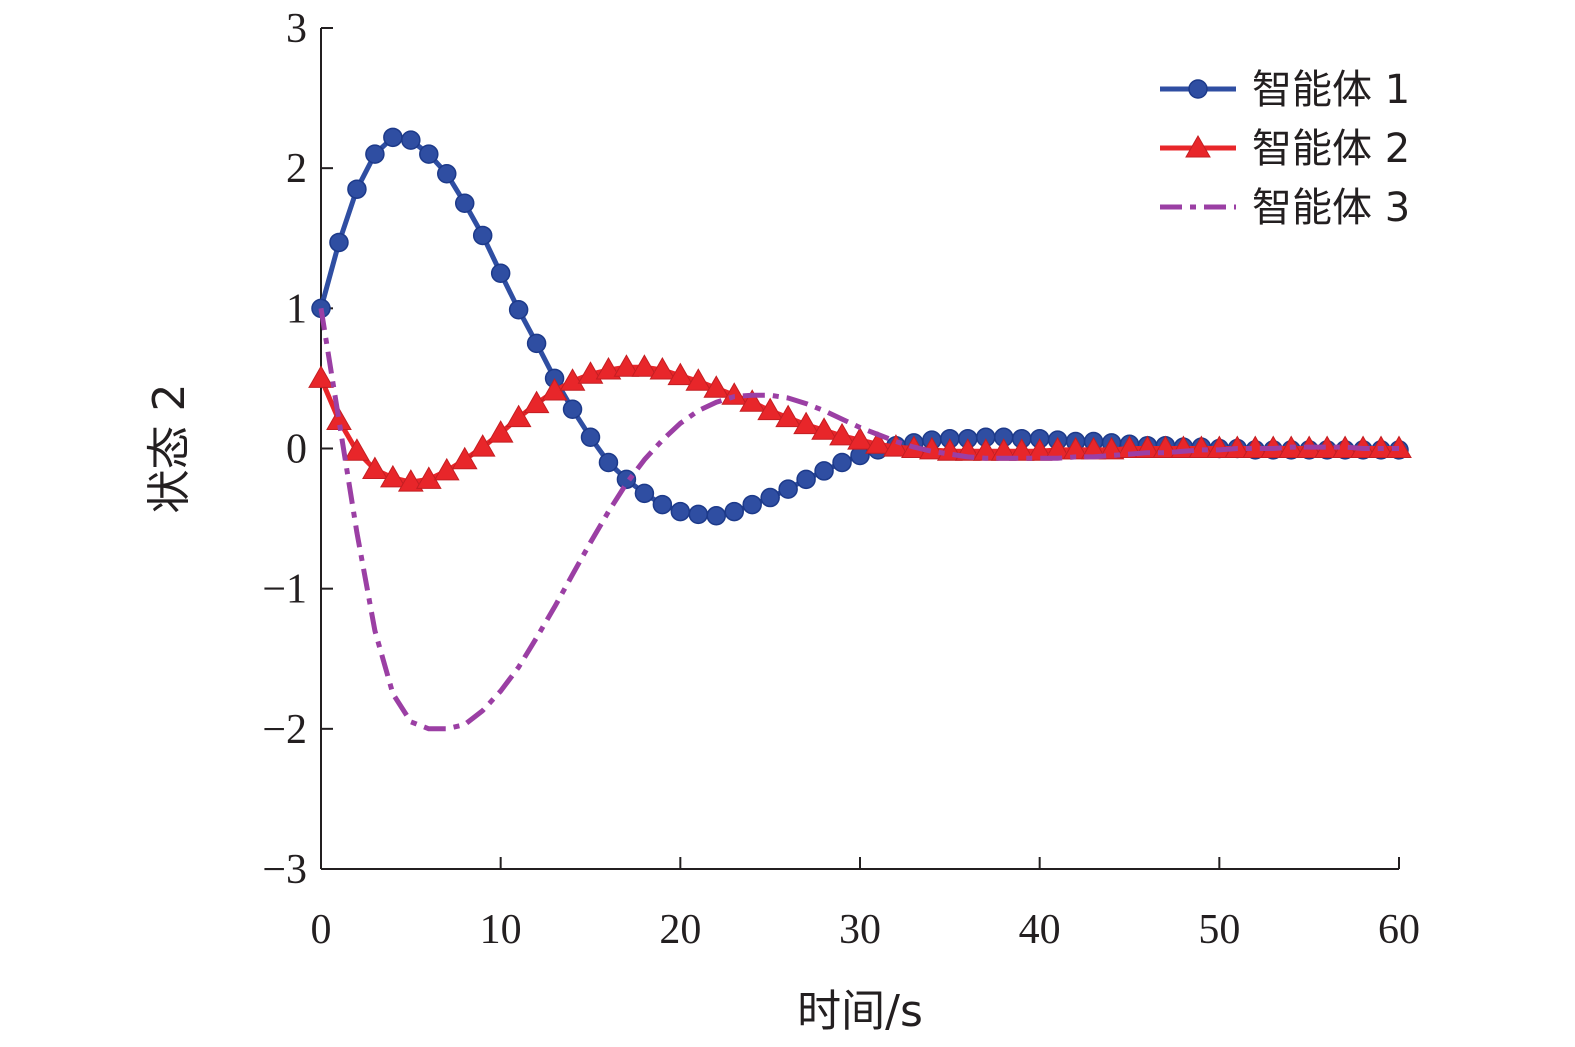  What do you see at coordinates (296, 309) in the screenshot?
I see `y-tick-label: 1` at bounding box center [296, 309].